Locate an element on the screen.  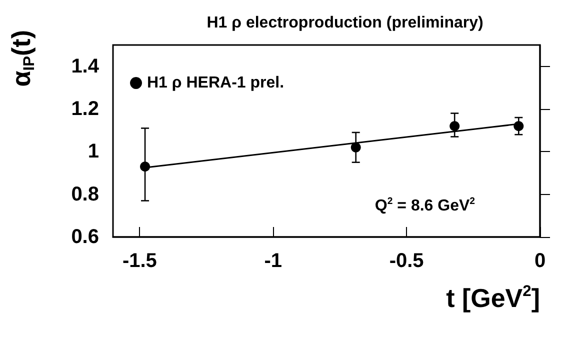
y-tick-label: 1.2 is located at coordinates (85, 109).